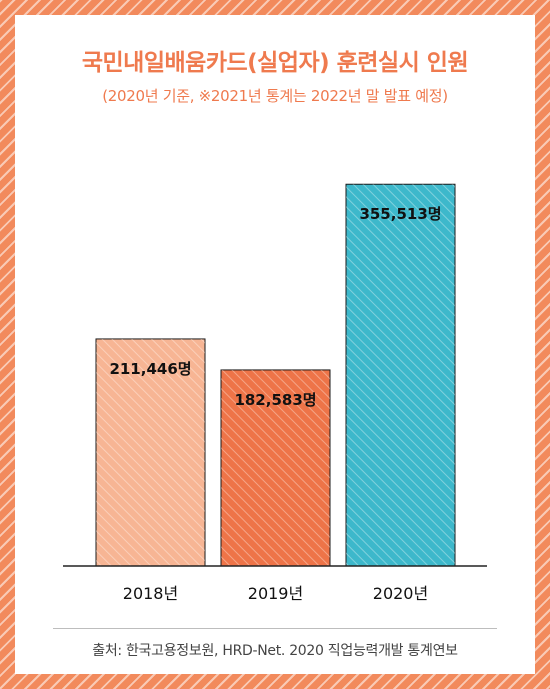 The image size is (550, 689). What do you see at coordinates (400, 593) in the screenshot?
I see `category-label-2020: 2020년` at bounding box center [400, 593].